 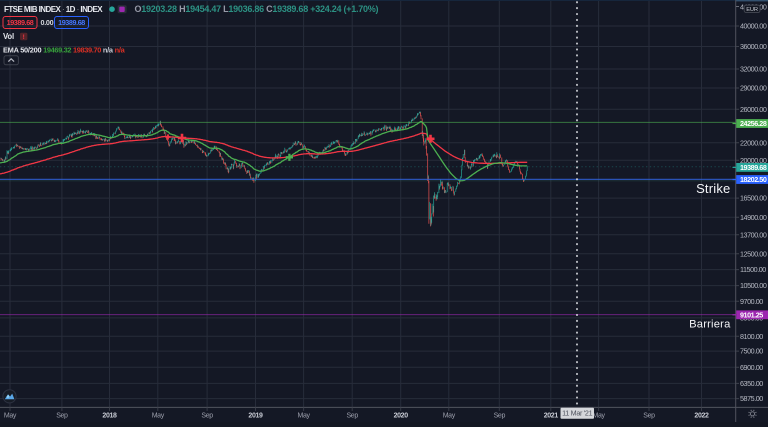 What do you see at coordinates (753, 46) in the screenshot?
I see `svg-text: 36000.00` at bounding box center [753, 46].